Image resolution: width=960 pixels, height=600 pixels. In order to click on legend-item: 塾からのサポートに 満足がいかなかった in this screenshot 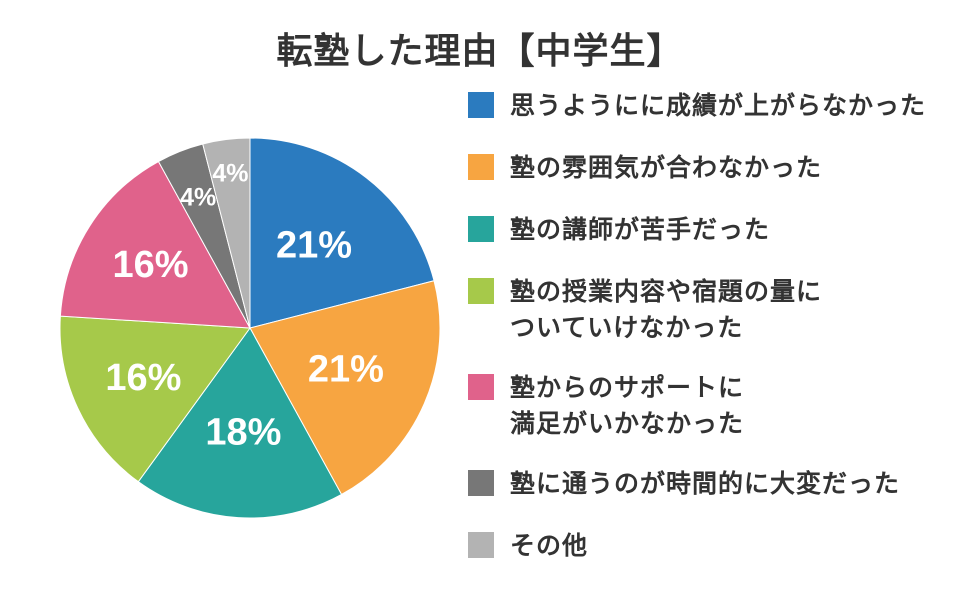, I will do `click(606, 406)`.